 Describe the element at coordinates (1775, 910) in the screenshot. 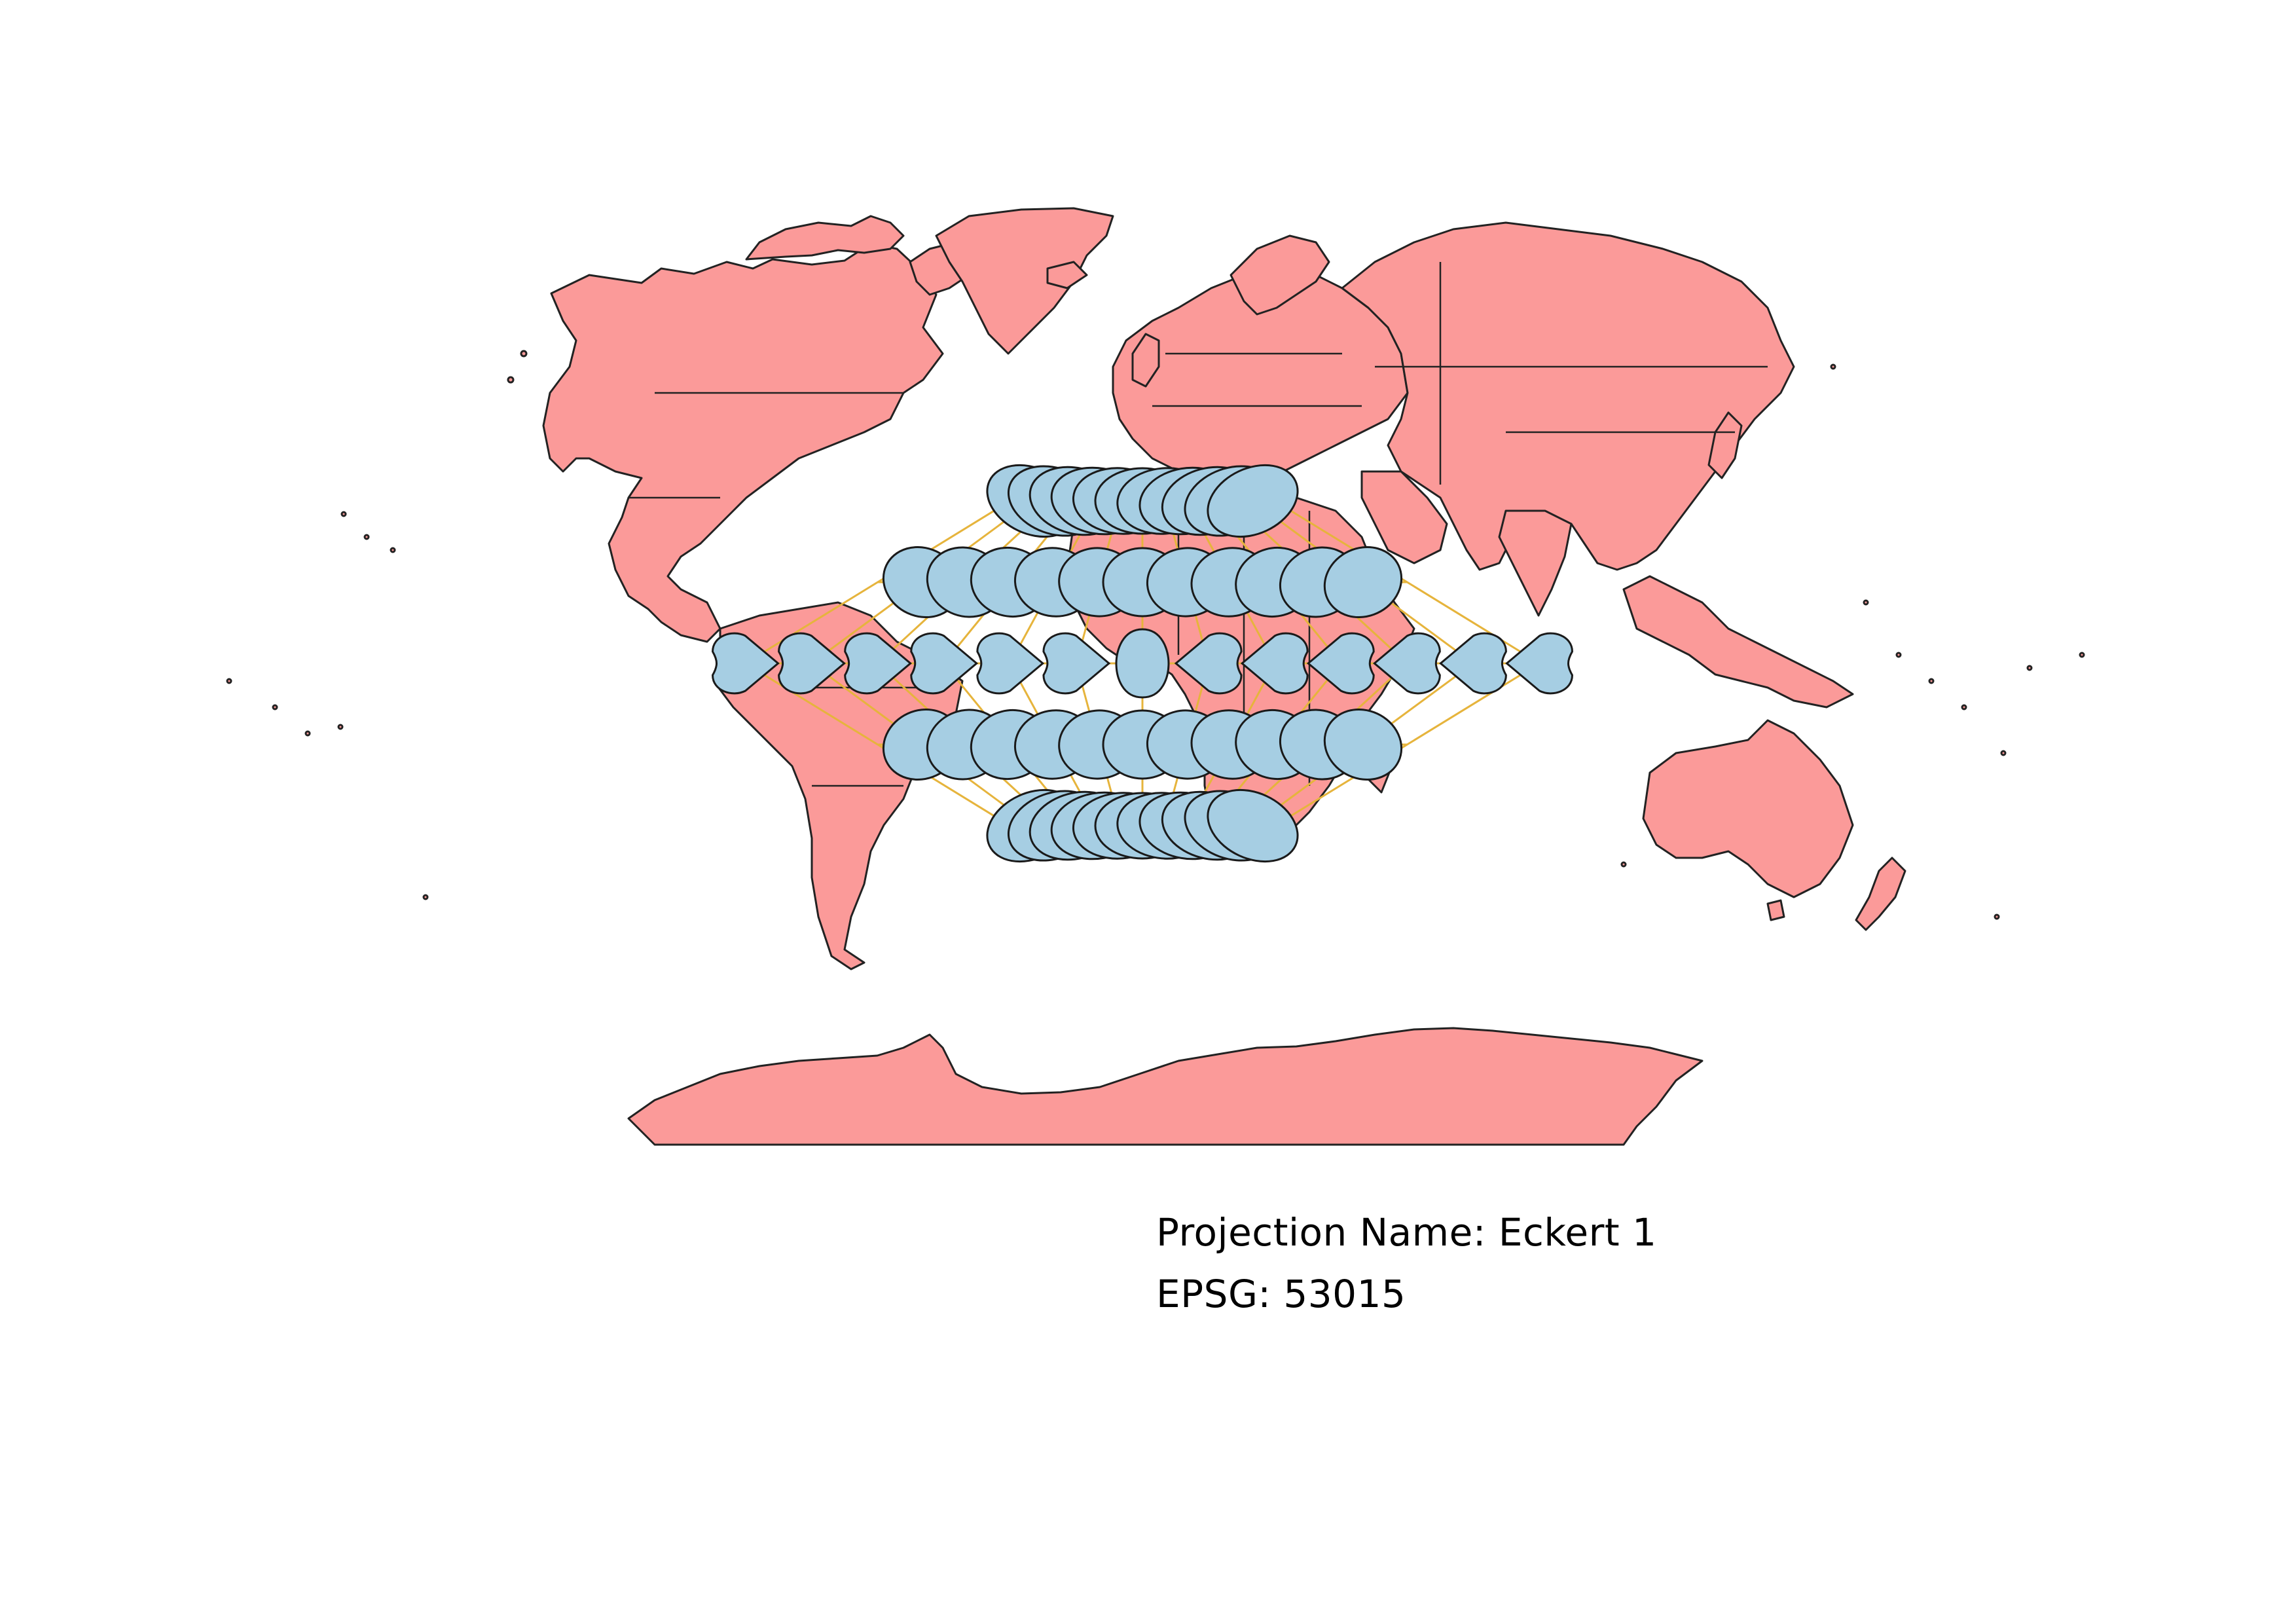

I see `tasmania` at that location.